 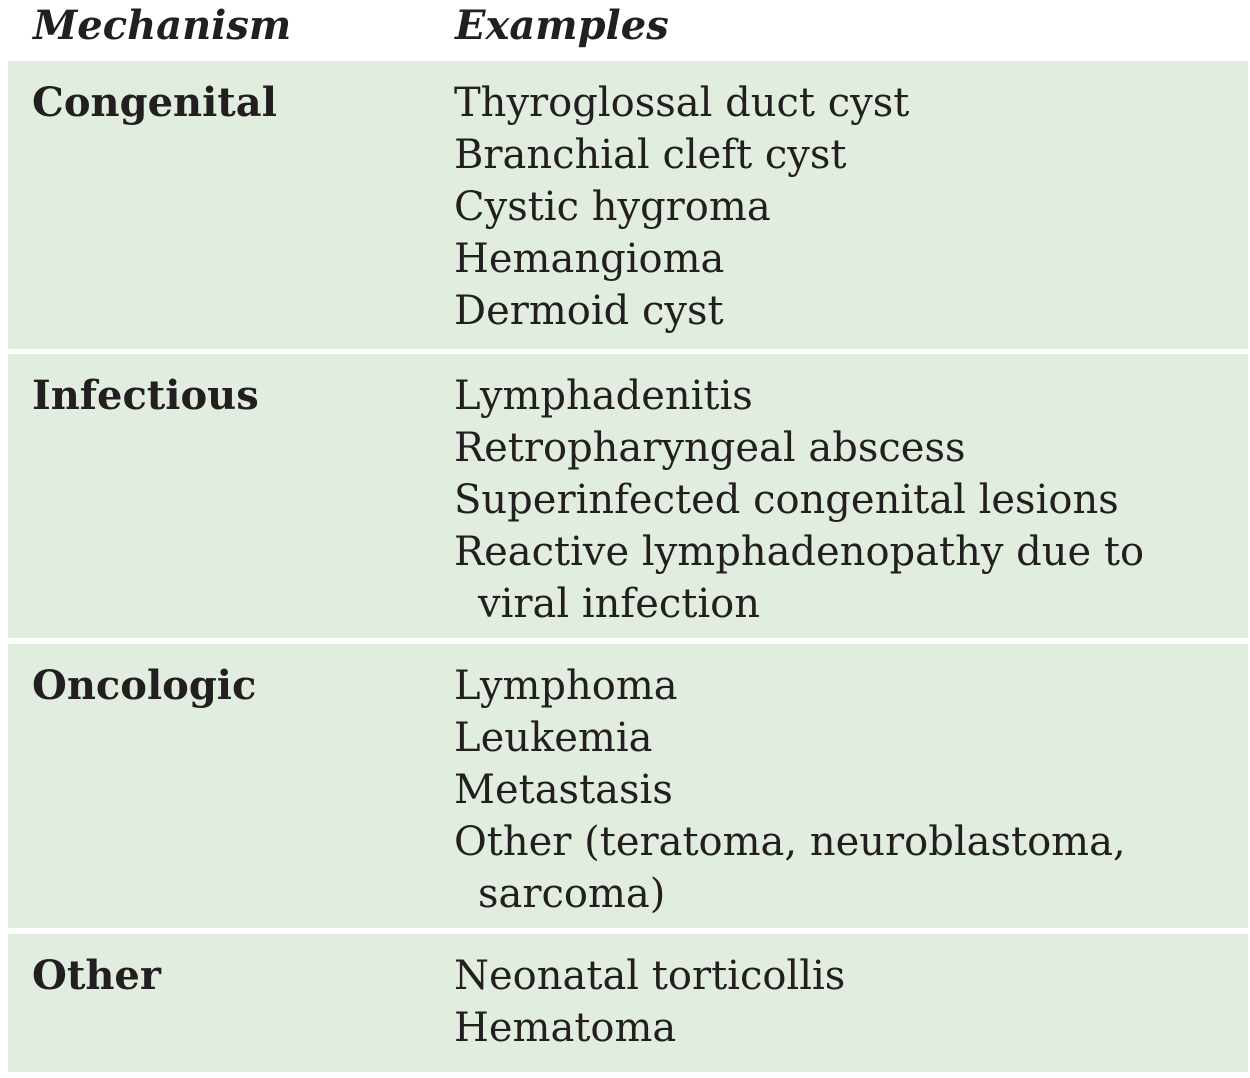 What do you see at coordinates (566, 686) in the screenshot?
I see `example-line: Lymphoma` at bounding box center [566, 686].